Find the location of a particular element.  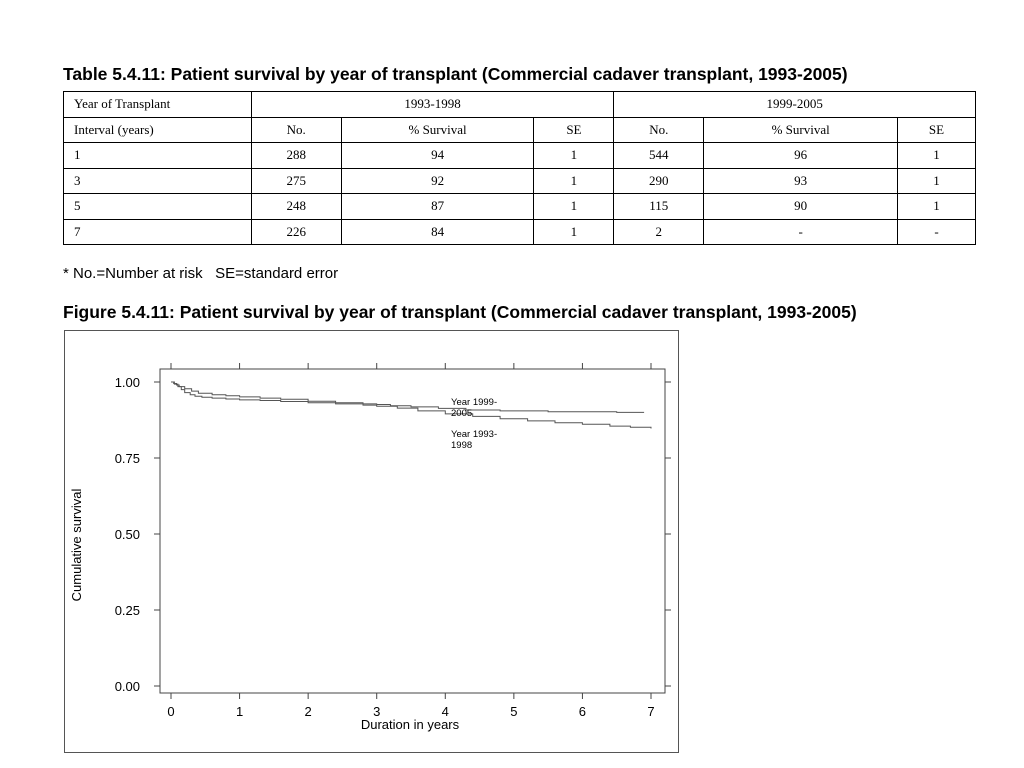

table-cell: 7 is located at coordinates (157, 231).